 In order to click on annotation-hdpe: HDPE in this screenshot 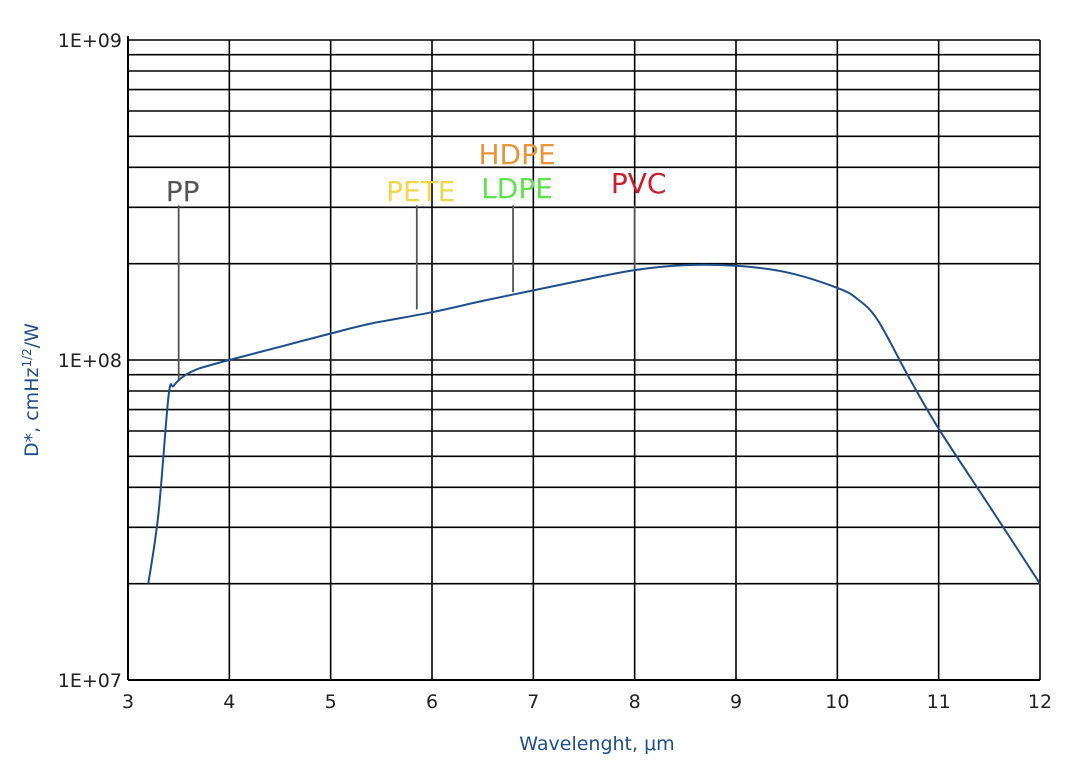, I will do `click(516, 154)`.